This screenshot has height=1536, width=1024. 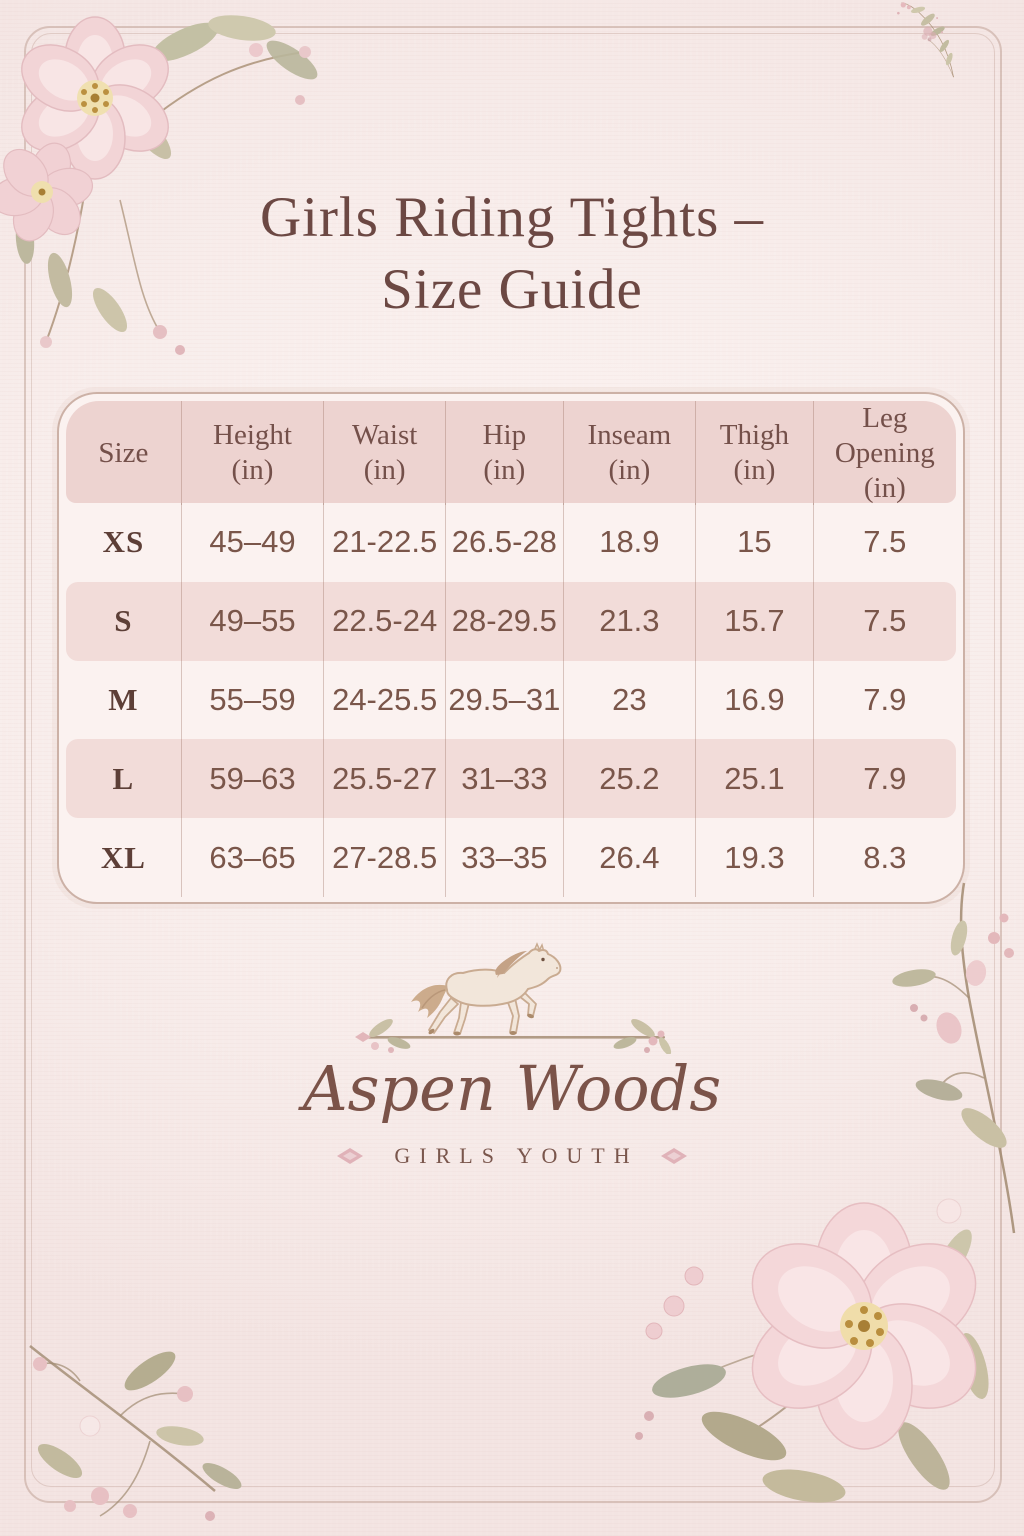 I want to click on table-cell: 31–33, so click(x=503, y=779).